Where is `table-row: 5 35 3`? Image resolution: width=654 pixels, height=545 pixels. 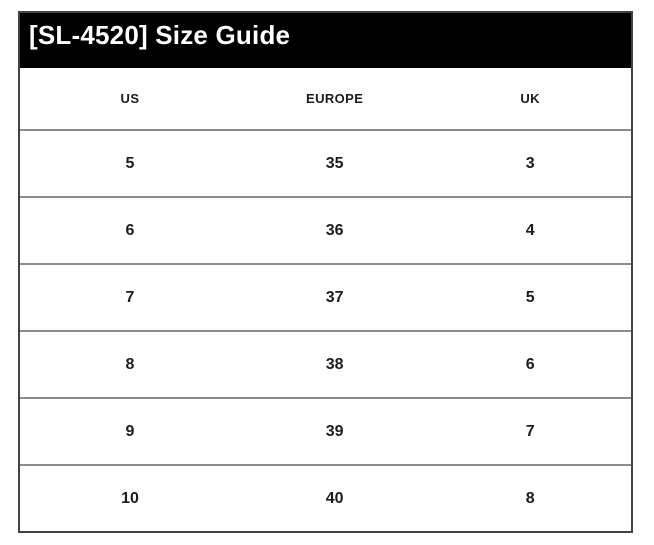
table-row: 5 35 3 is located at coordinates (325, 162).